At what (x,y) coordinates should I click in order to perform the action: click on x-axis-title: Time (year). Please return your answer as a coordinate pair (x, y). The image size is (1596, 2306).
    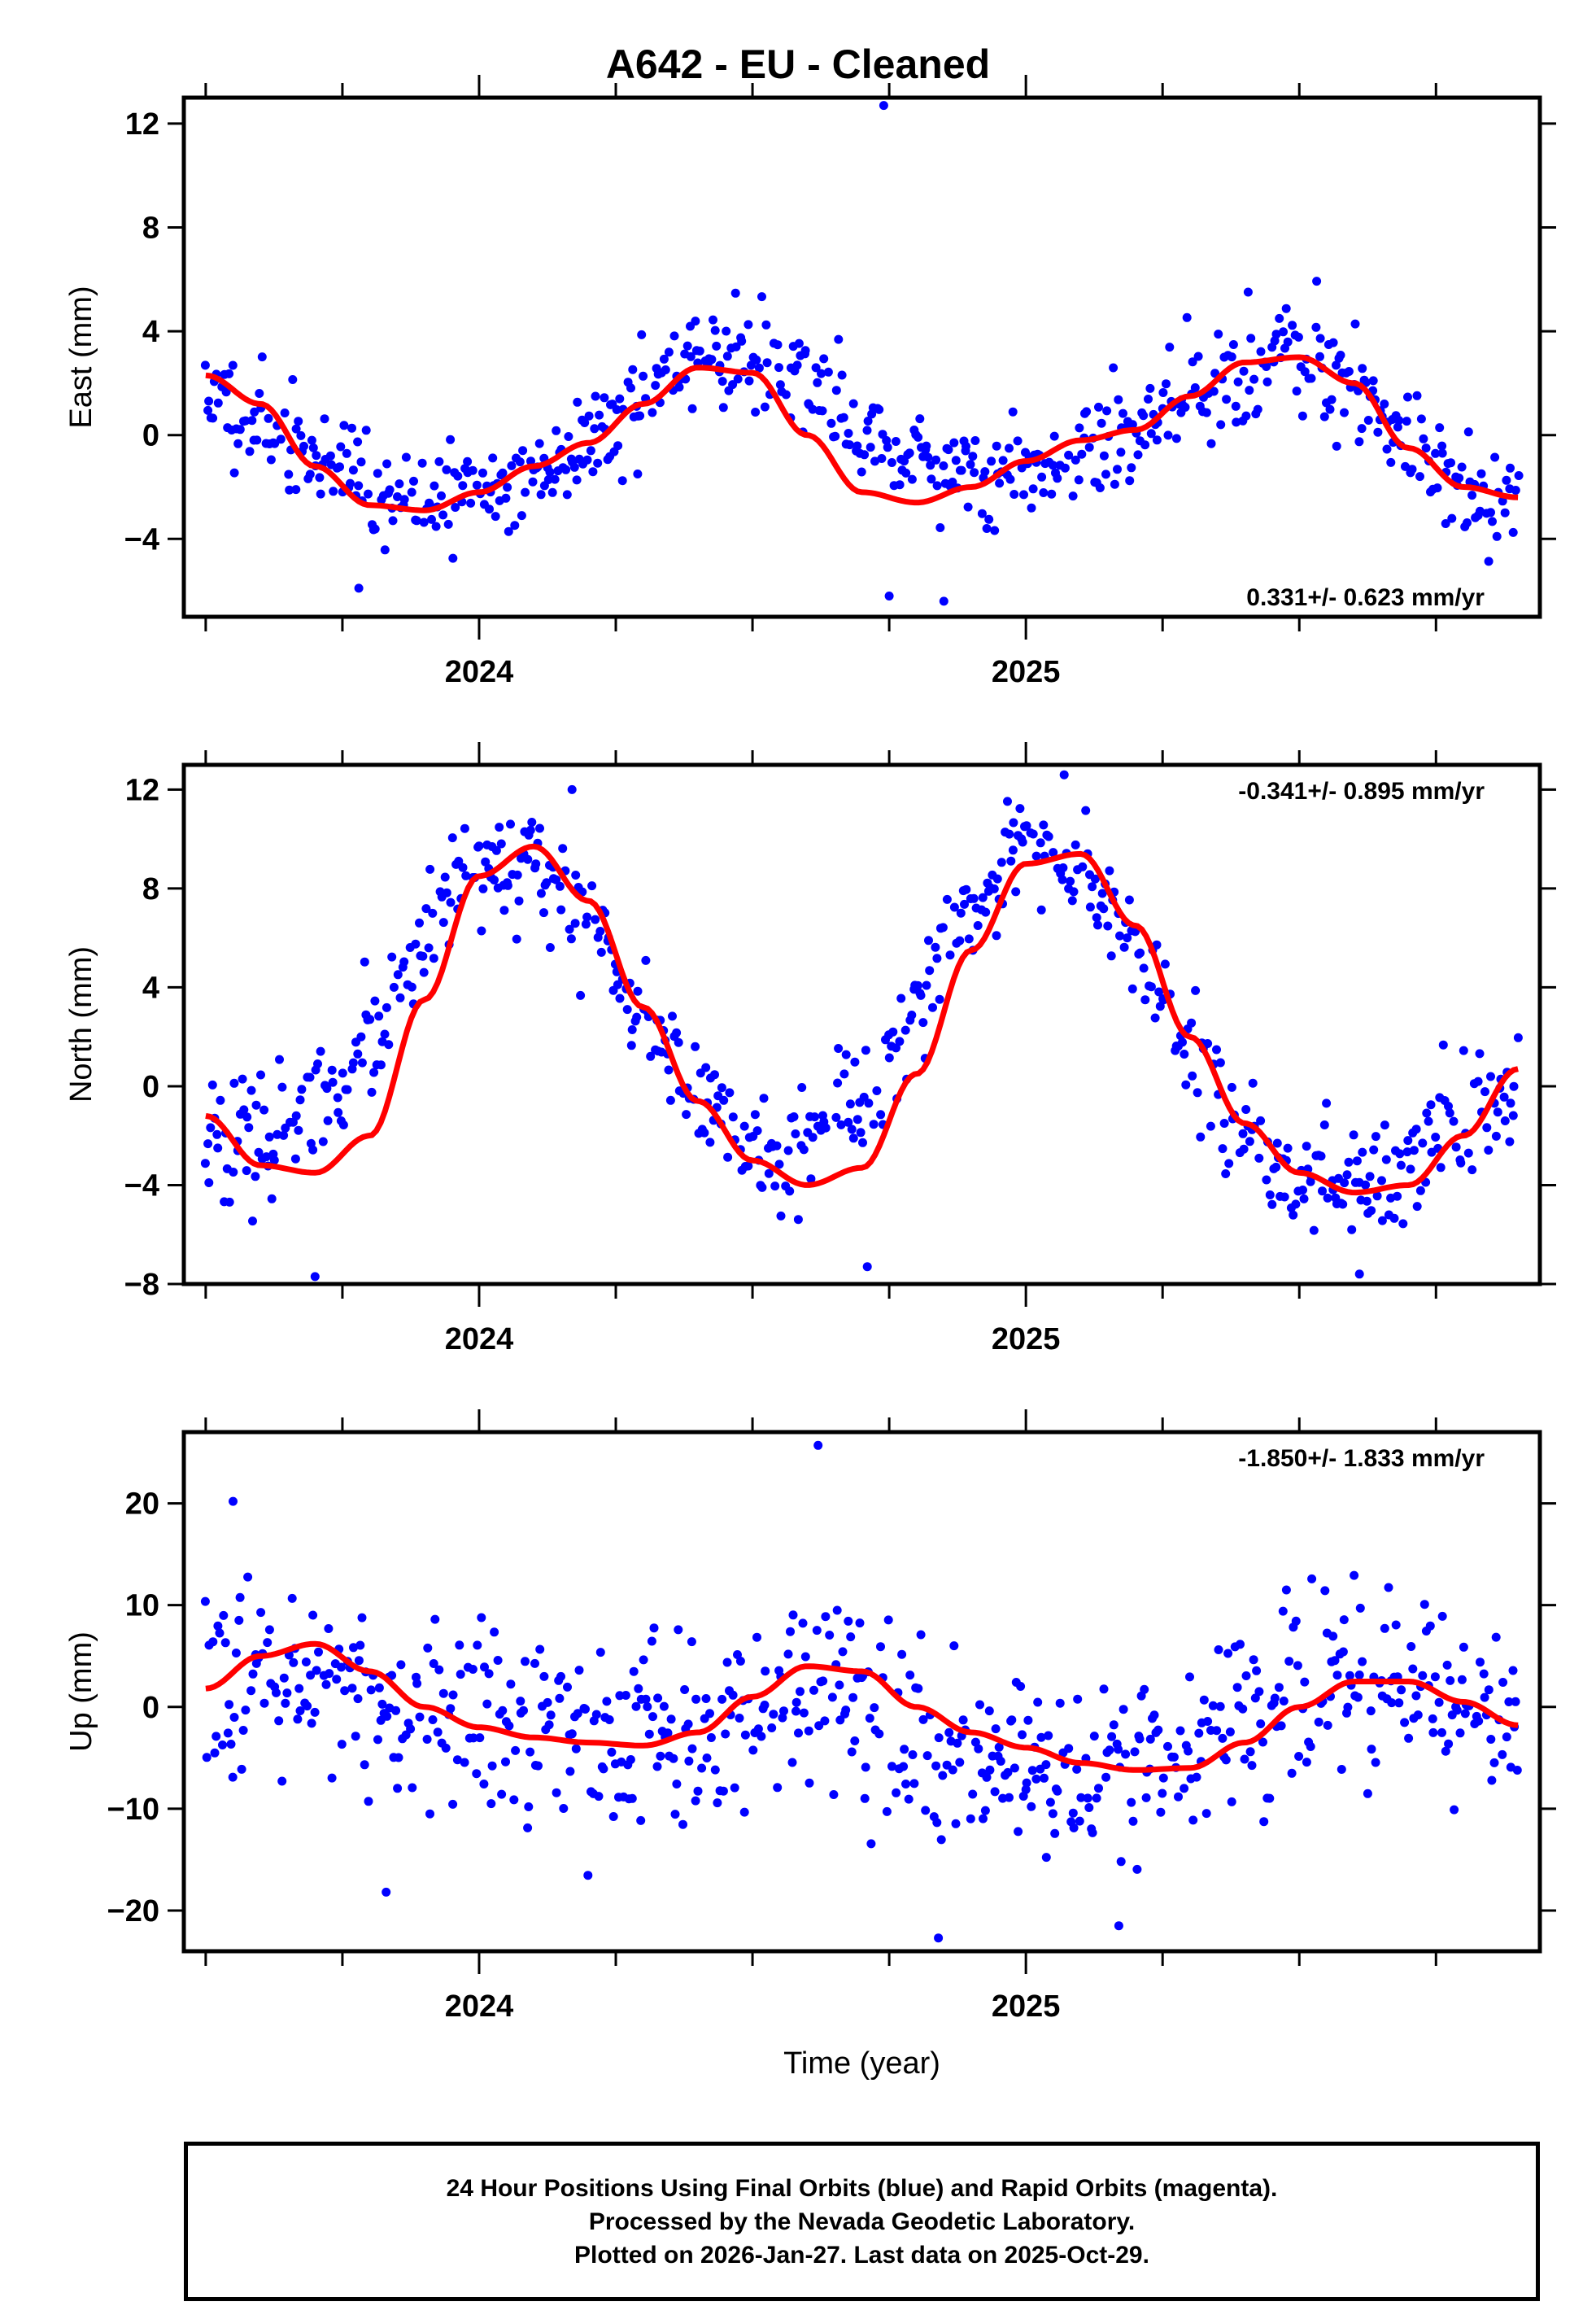
    Looking at the image, I should click on (861, 2063).